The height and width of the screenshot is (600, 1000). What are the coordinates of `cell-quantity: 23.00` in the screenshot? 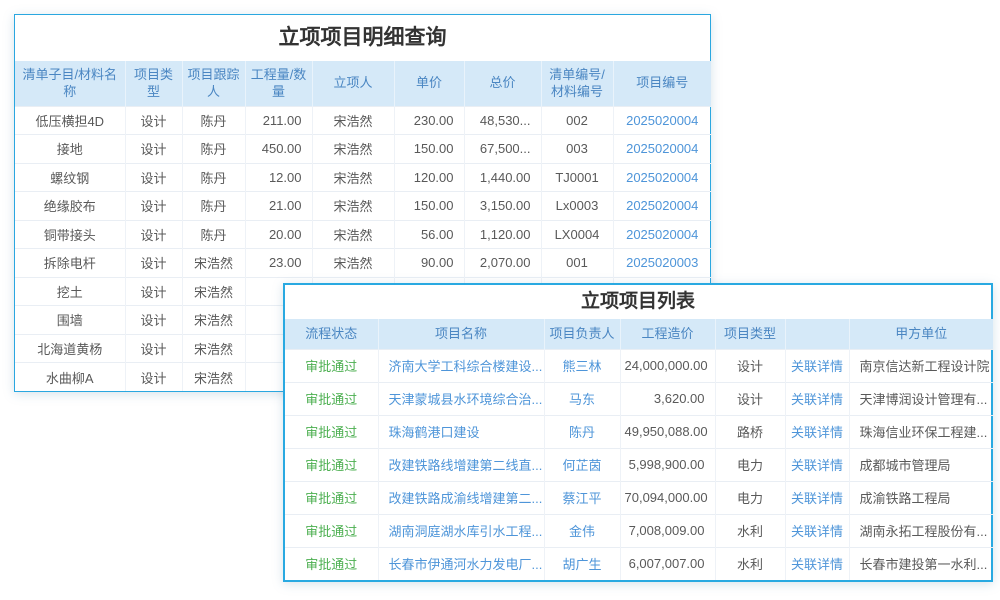 It's located at (278, 262).